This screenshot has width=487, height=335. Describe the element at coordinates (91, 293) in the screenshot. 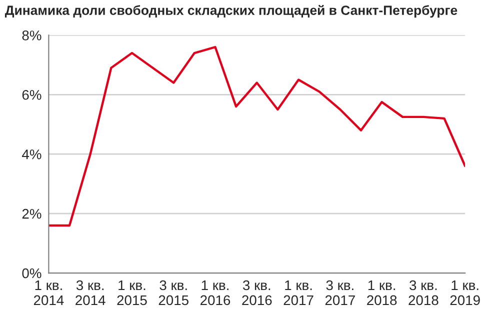

I see `x-tick-label: 3 кв. 2014` at that location.